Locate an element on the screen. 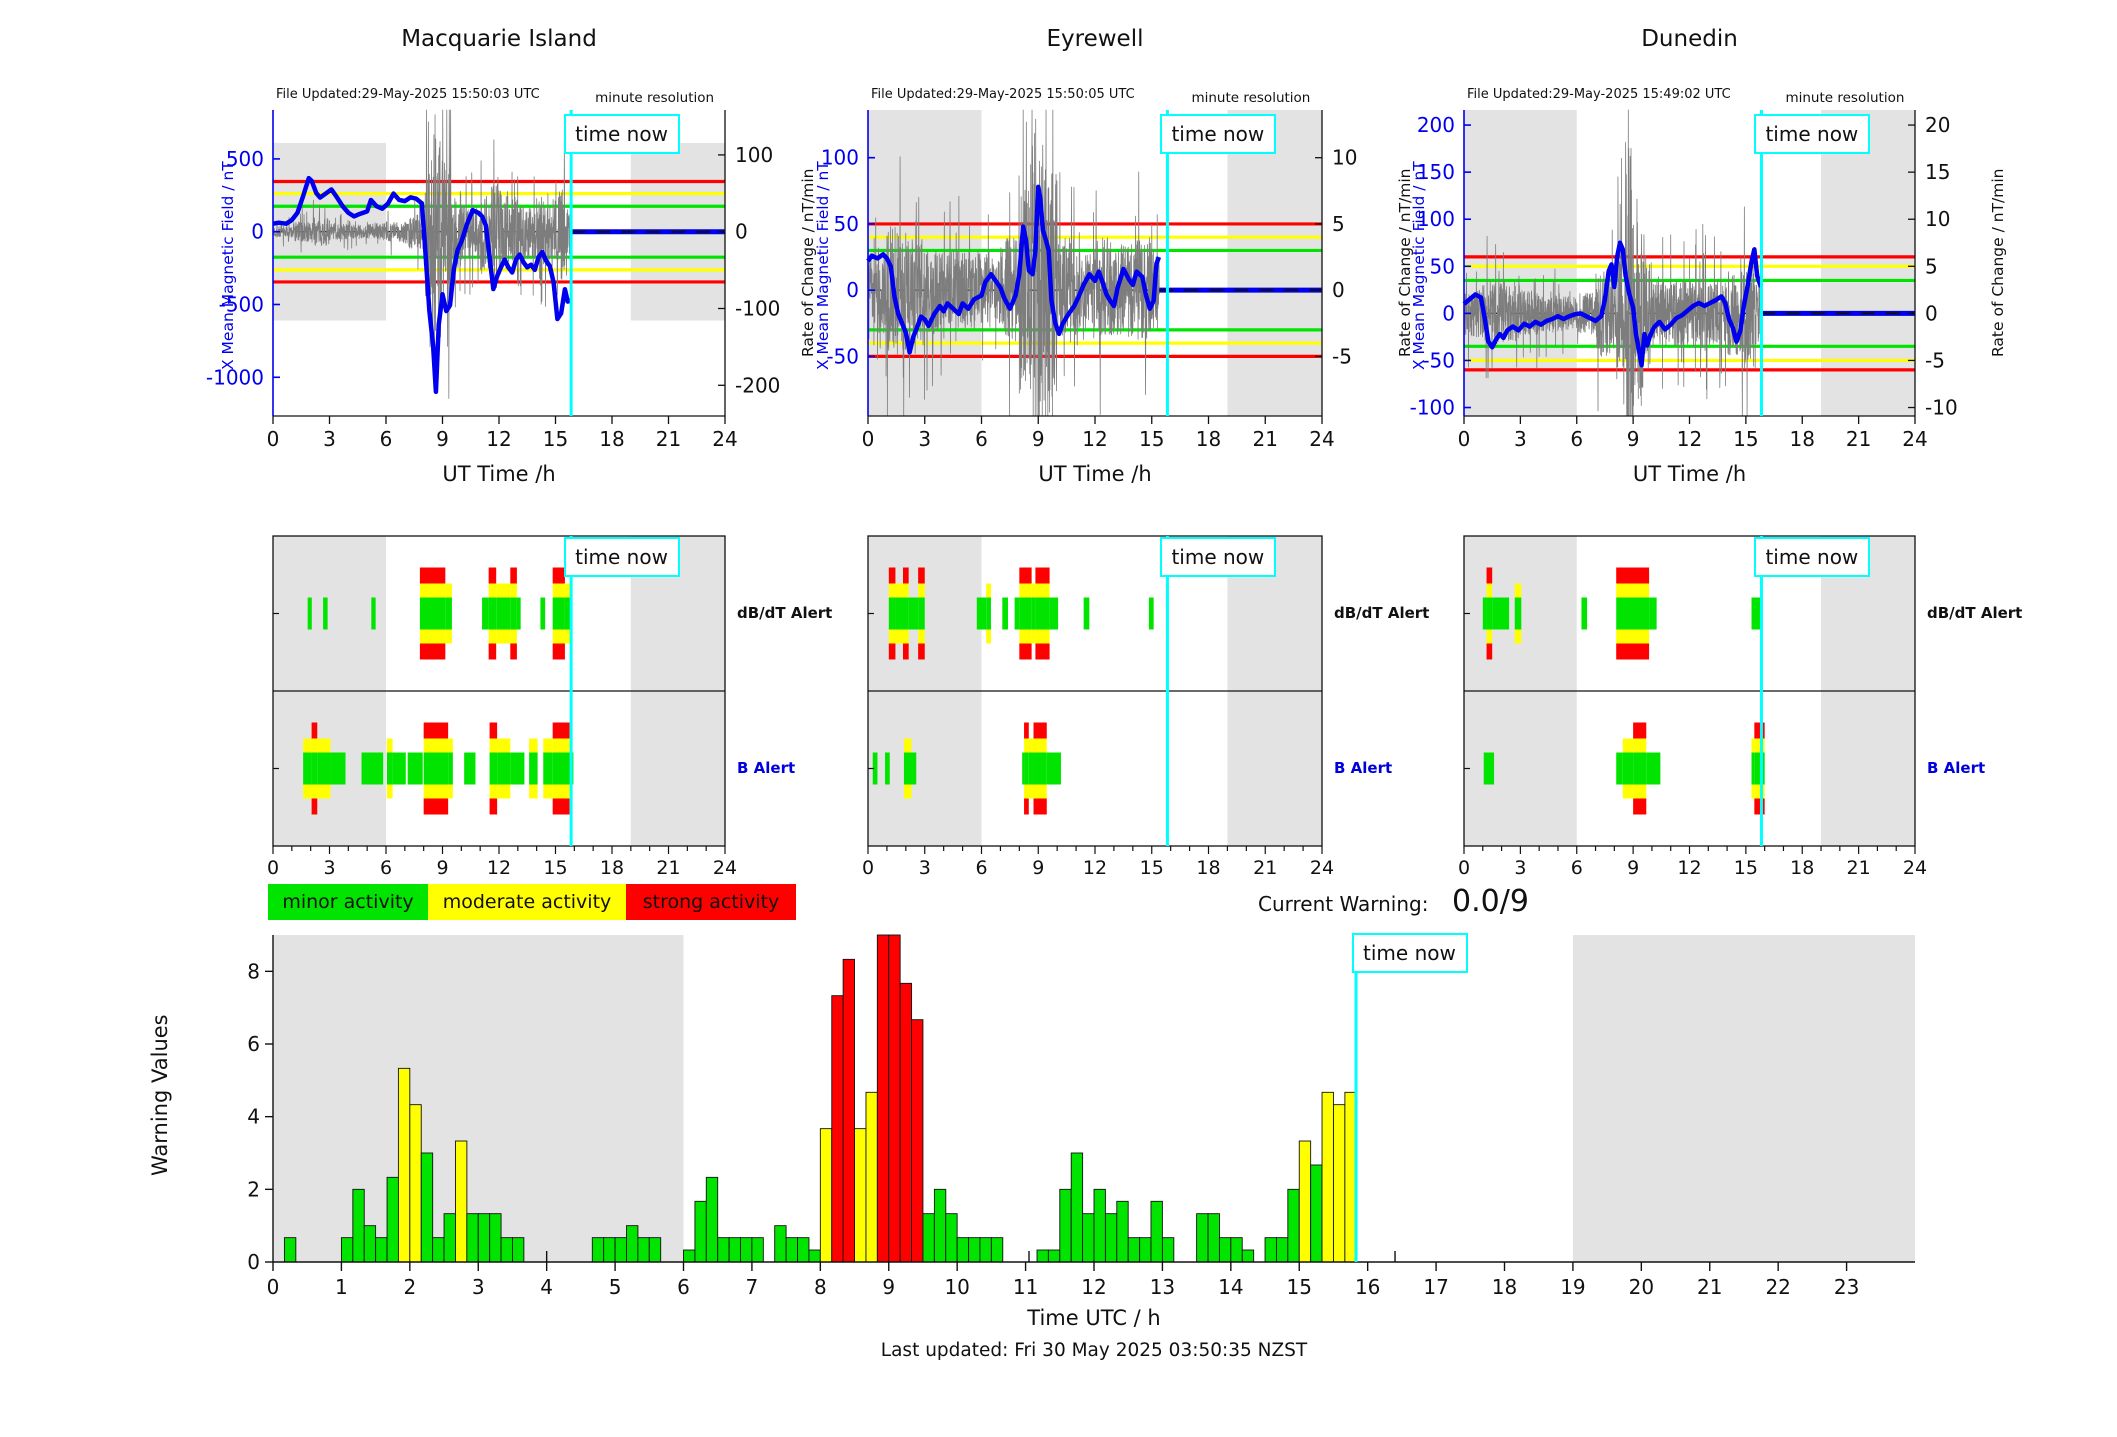 Image resolution: width=2117 pixels, height=1437 pixels. station-title: Dunedin is located at coordinates (1689, 39).